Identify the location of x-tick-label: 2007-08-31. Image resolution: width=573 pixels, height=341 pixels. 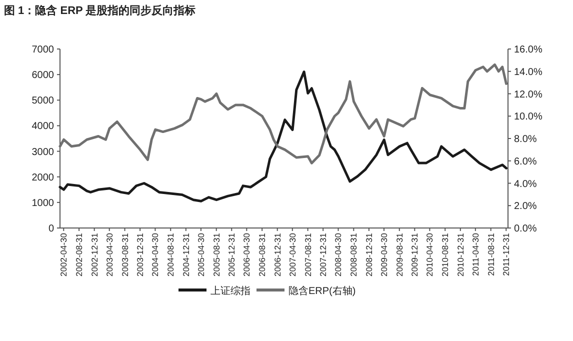
(307, 254).